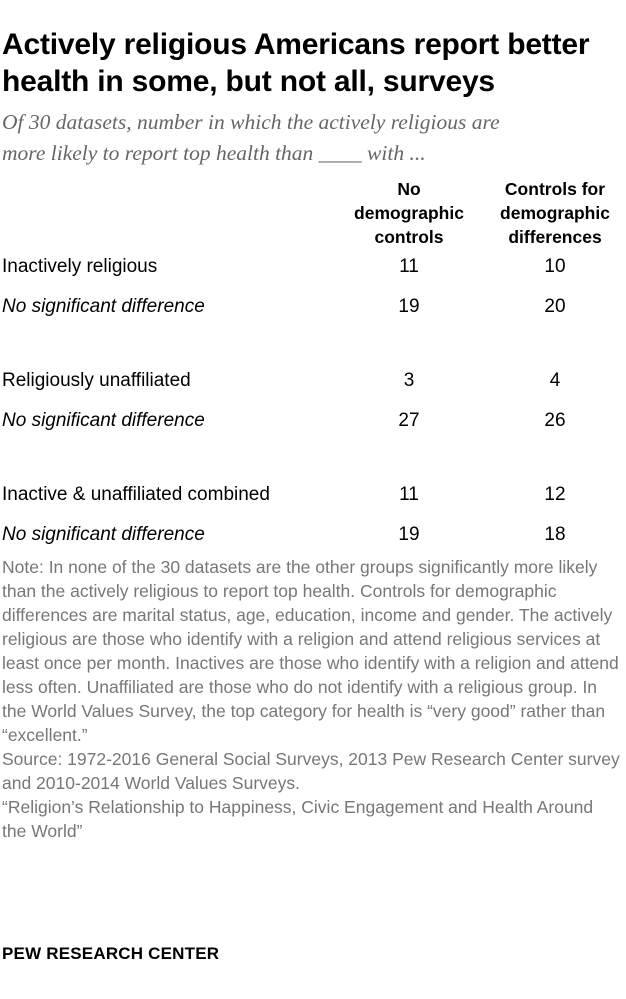  I want to click on table-row: No significant difference 19 20, so click(314, 307).